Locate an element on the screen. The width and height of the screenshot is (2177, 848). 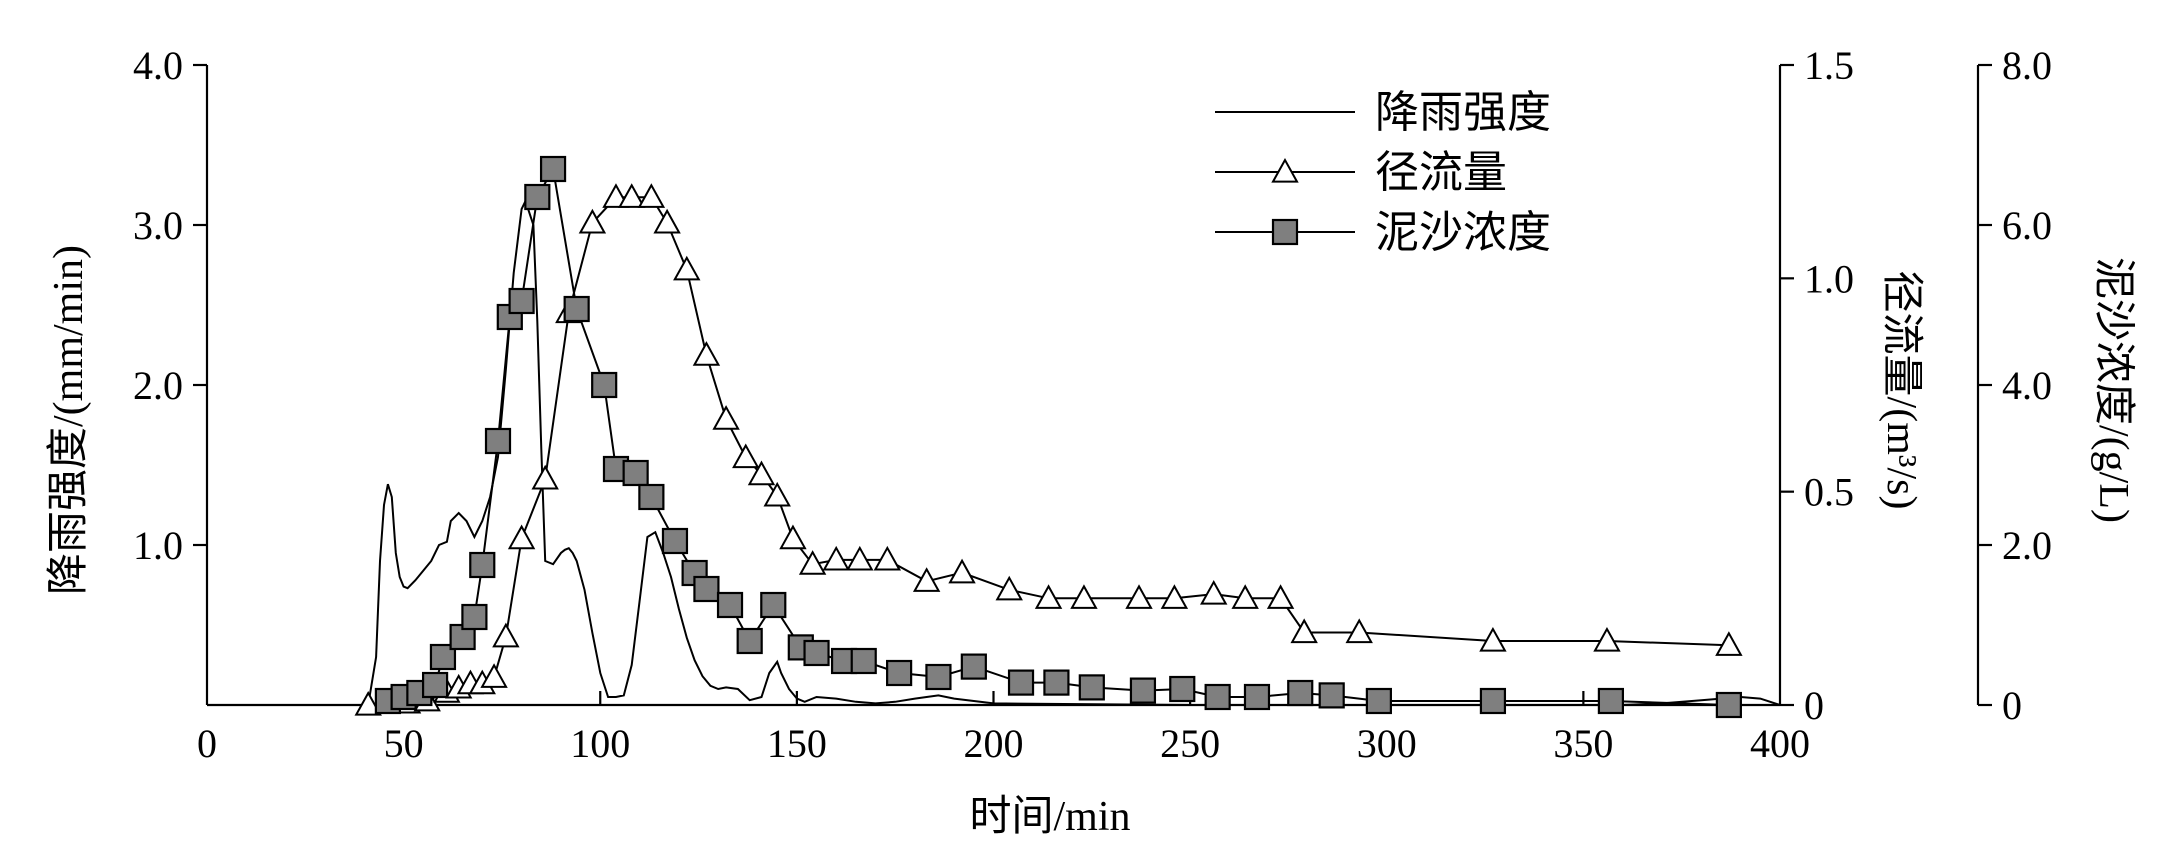
x-tick-label: 300 is located at coordinates (1387, 743).